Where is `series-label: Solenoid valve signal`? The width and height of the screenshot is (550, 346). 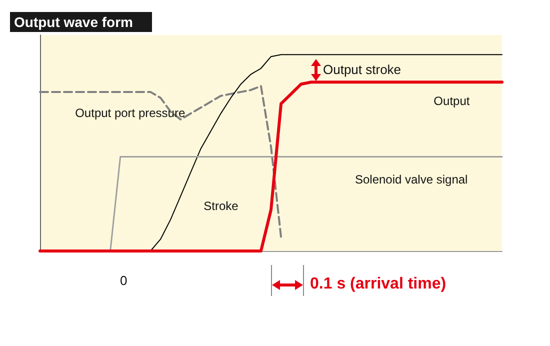 series-label: Solenoid valve signal is located at coordinates (411, 179).